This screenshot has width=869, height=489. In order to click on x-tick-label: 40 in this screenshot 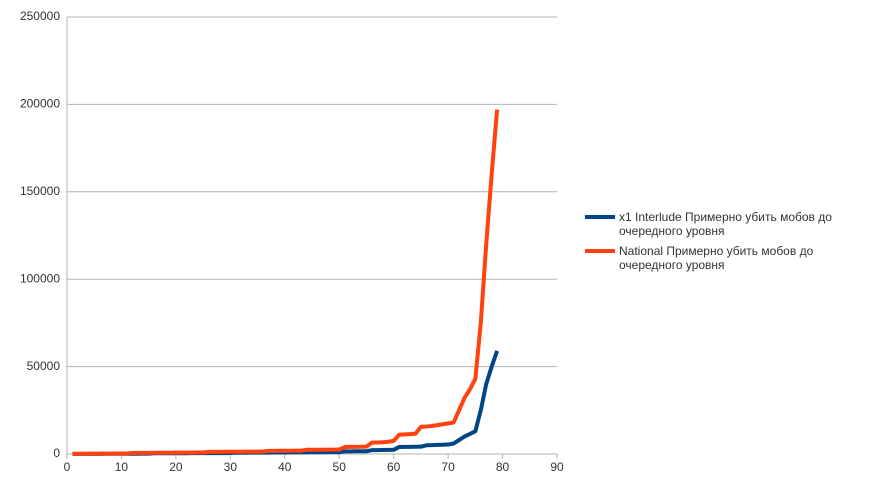, I will do `click(285, 467)`.